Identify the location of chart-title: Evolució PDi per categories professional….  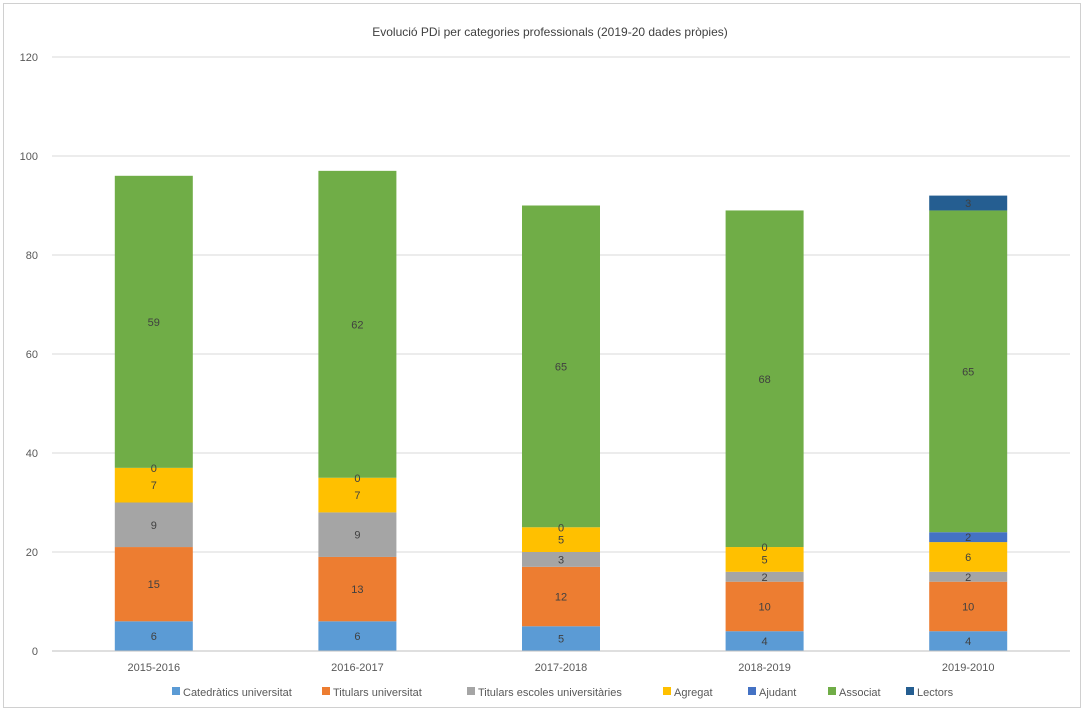
(550, 32).